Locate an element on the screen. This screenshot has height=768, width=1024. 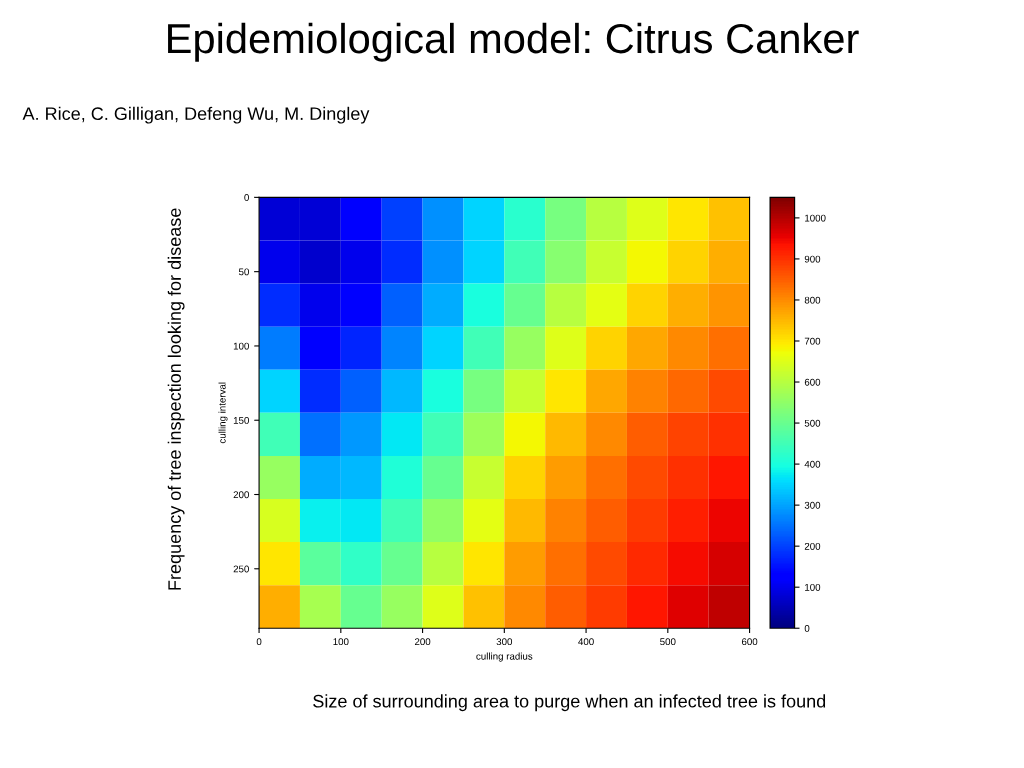
color-bar-label: 500 is located at coordinates (812, 423).